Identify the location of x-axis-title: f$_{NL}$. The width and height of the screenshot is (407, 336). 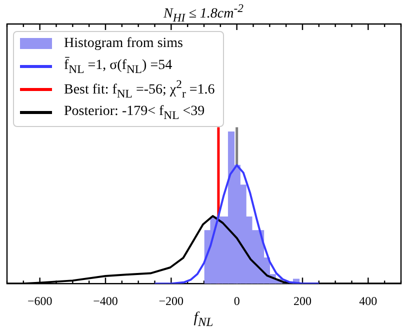
(203, 320).